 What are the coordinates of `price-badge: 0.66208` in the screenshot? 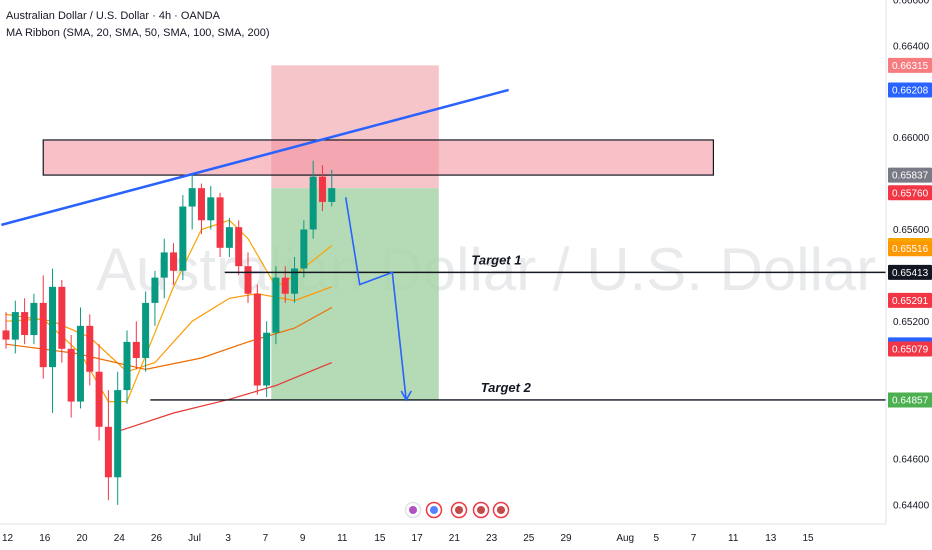 It's located at (910, 90).